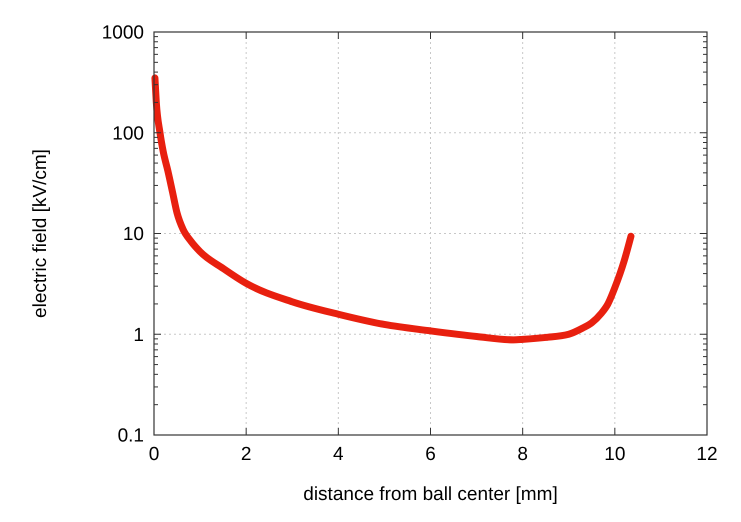 The image size is (741, 522). I want to click on y-tick-label: 100, so click(128, 133).